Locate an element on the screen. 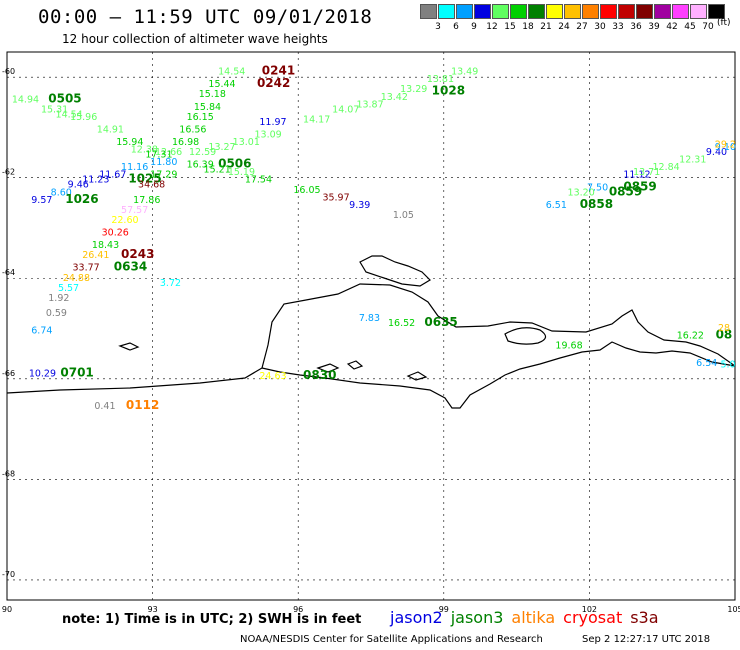 This screenshot has height=650, width=740. pass-time-label: 0112 is located at coordinates (142, 405).